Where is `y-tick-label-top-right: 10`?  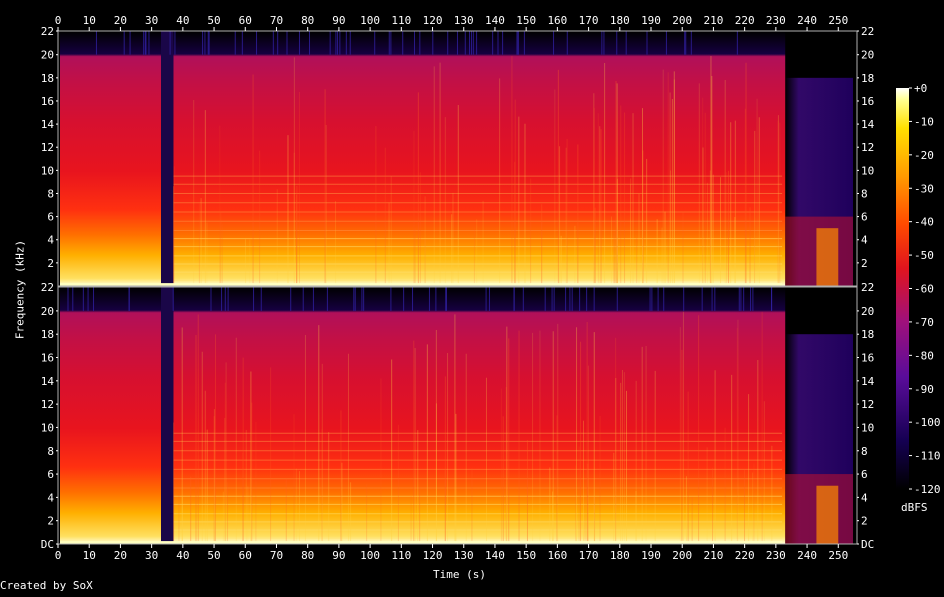
y-tick-label-top-right: 10 is located at coordinates (867, 170).